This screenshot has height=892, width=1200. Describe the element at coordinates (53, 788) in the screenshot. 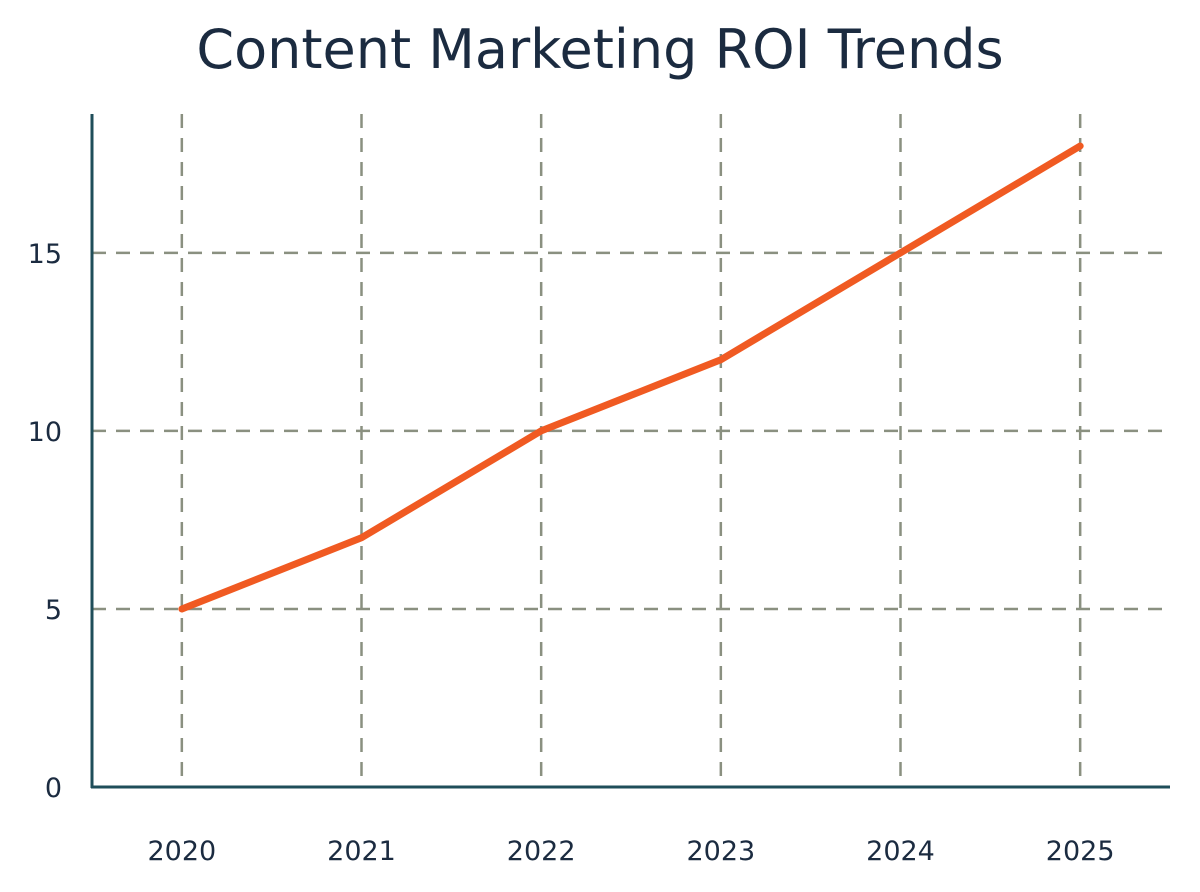

I see `y-tick-label: 0` at that location.